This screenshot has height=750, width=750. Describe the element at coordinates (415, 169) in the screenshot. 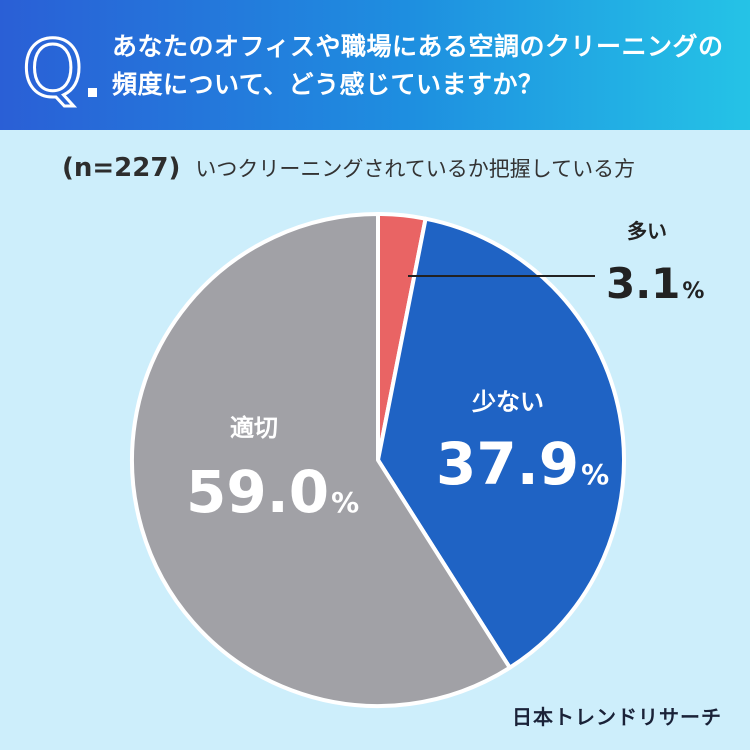

I see `subtitle-text: いつクリーニングされているか把握している方` at that location.